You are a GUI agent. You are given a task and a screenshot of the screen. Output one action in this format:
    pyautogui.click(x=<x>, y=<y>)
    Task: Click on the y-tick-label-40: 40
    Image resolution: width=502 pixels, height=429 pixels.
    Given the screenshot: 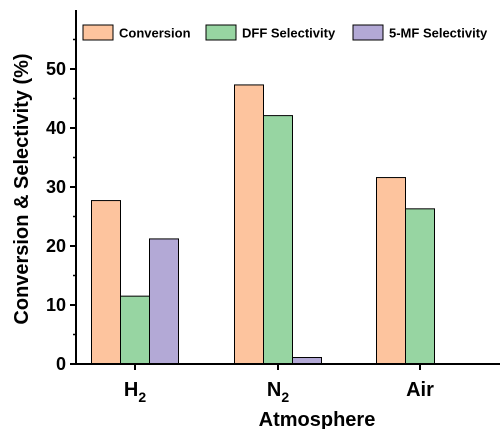 What is the action you would take?
    pyautogui.click(x=56, y=128)
    